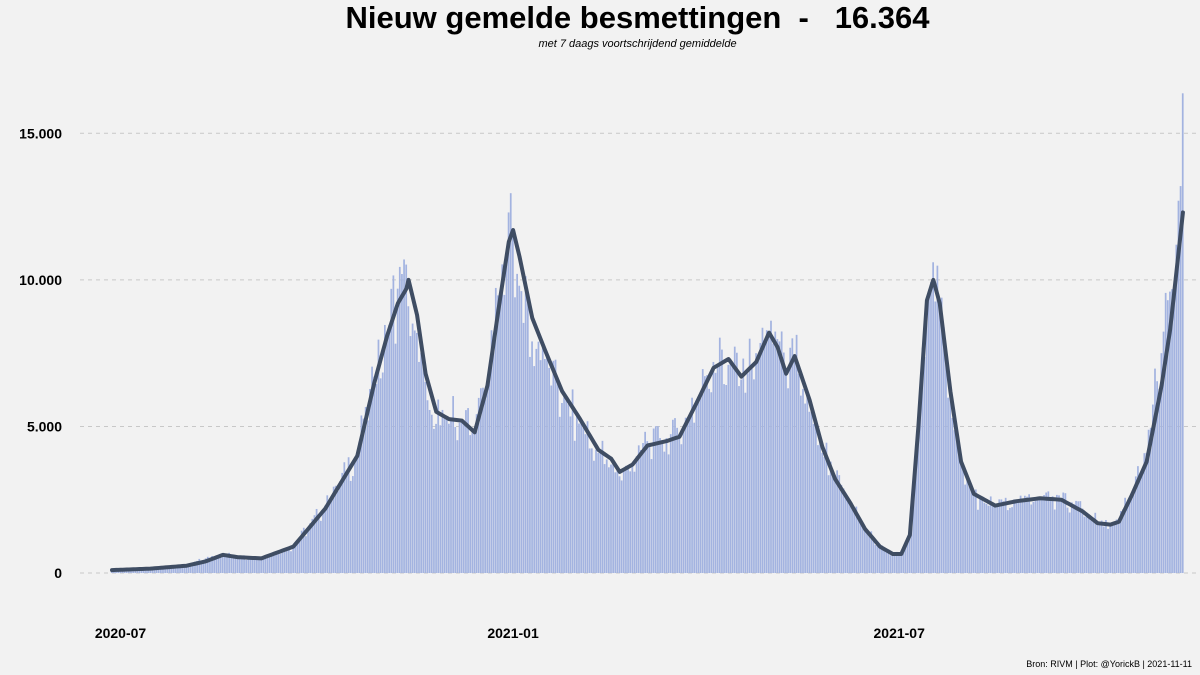 This screenshot has height=675, width=1200. Describe the element at coordinates (40, 280) in the screenshot. I see `y-tick-label: 10.000` at that location.